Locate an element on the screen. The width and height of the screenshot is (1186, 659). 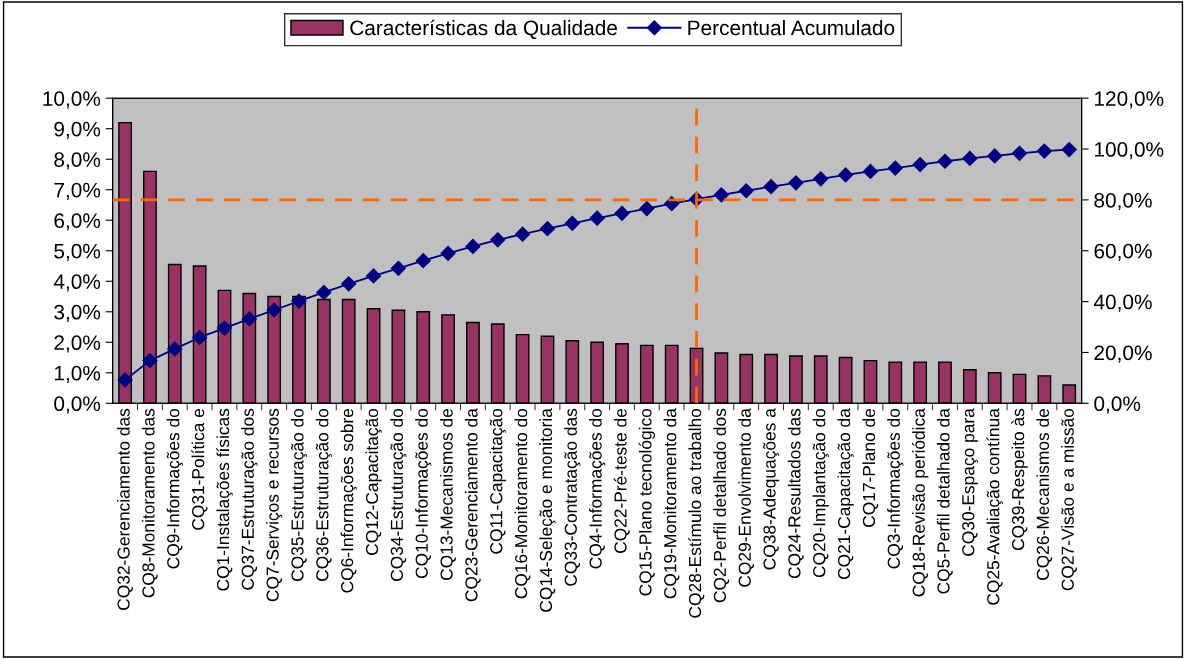
y-tick-label: 3,0% is located at coordinates (77, 313).